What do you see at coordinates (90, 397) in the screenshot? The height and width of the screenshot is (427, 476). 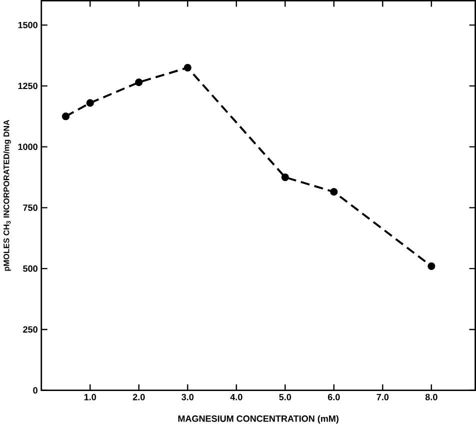 I see `x-tick-label: 1.0` at bounding box center [90, 397].